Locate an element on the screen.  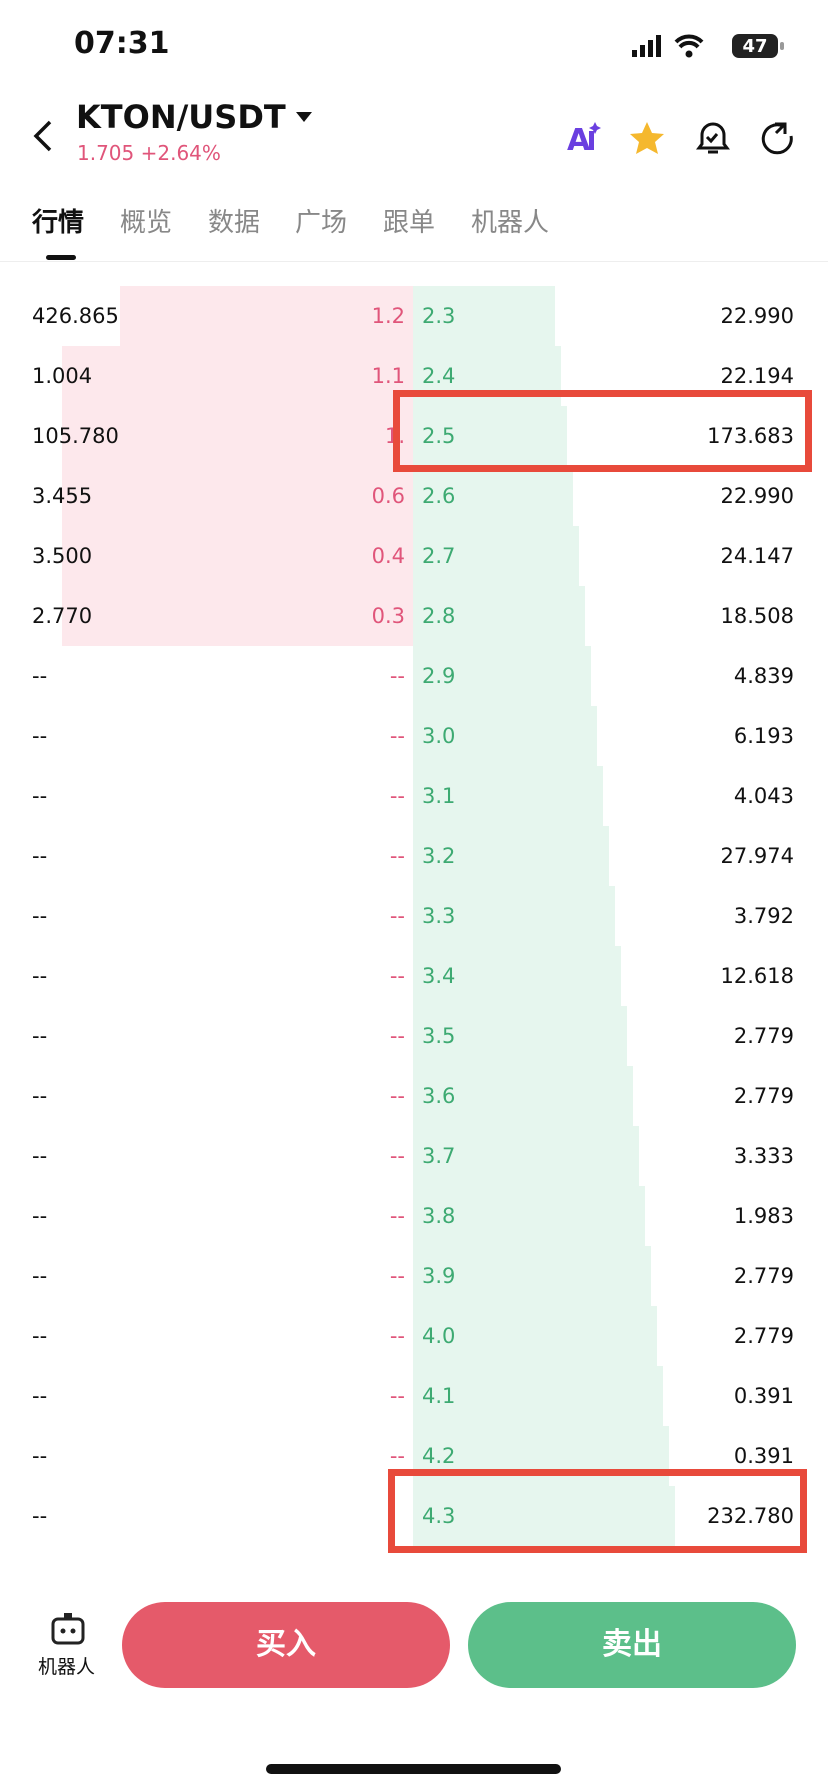
order-row: 3.500 0.4 2.7 24.147 is located at coordinates (414, 556).